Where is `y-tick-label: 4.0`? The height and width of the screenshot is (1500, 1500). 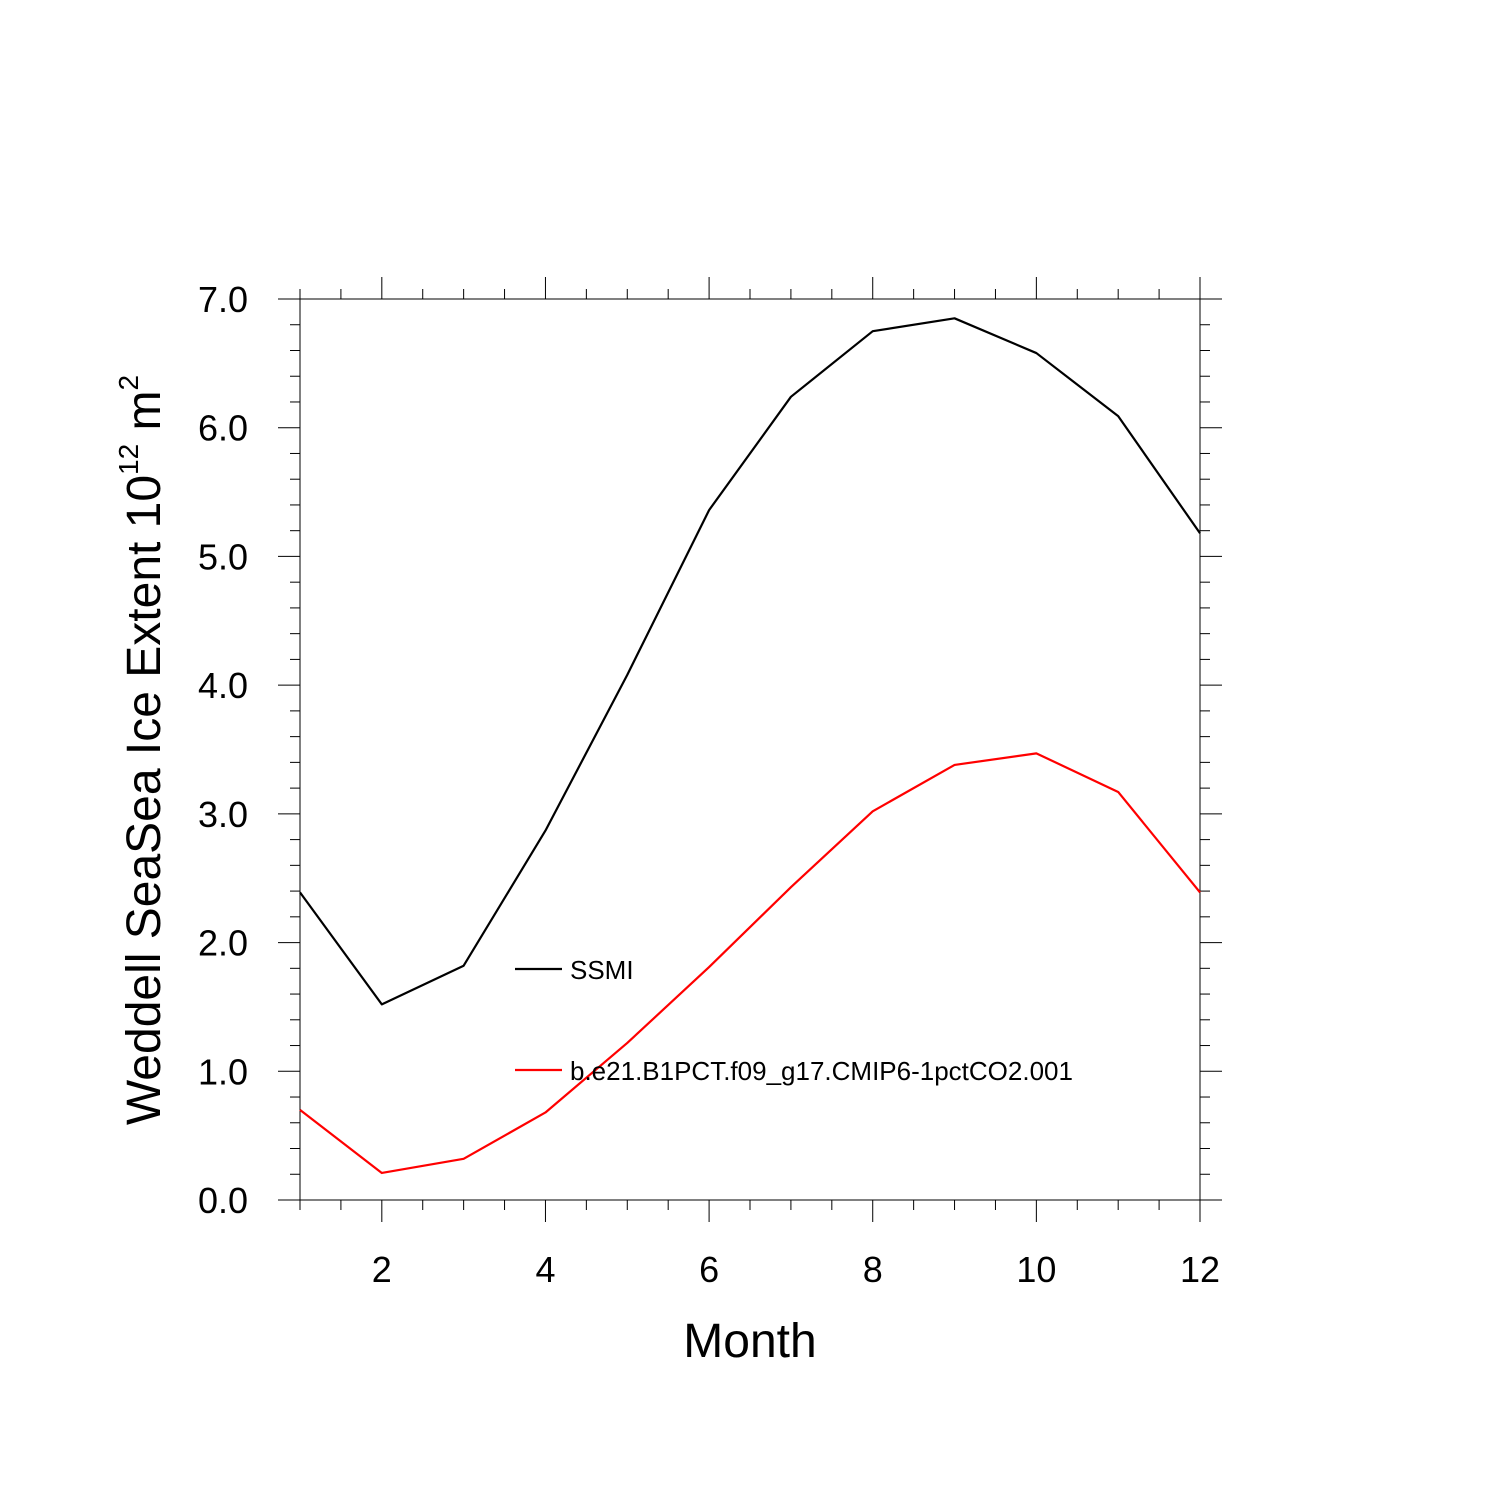 y-tick-label: 4.0 is located at coordinates (223, 685).